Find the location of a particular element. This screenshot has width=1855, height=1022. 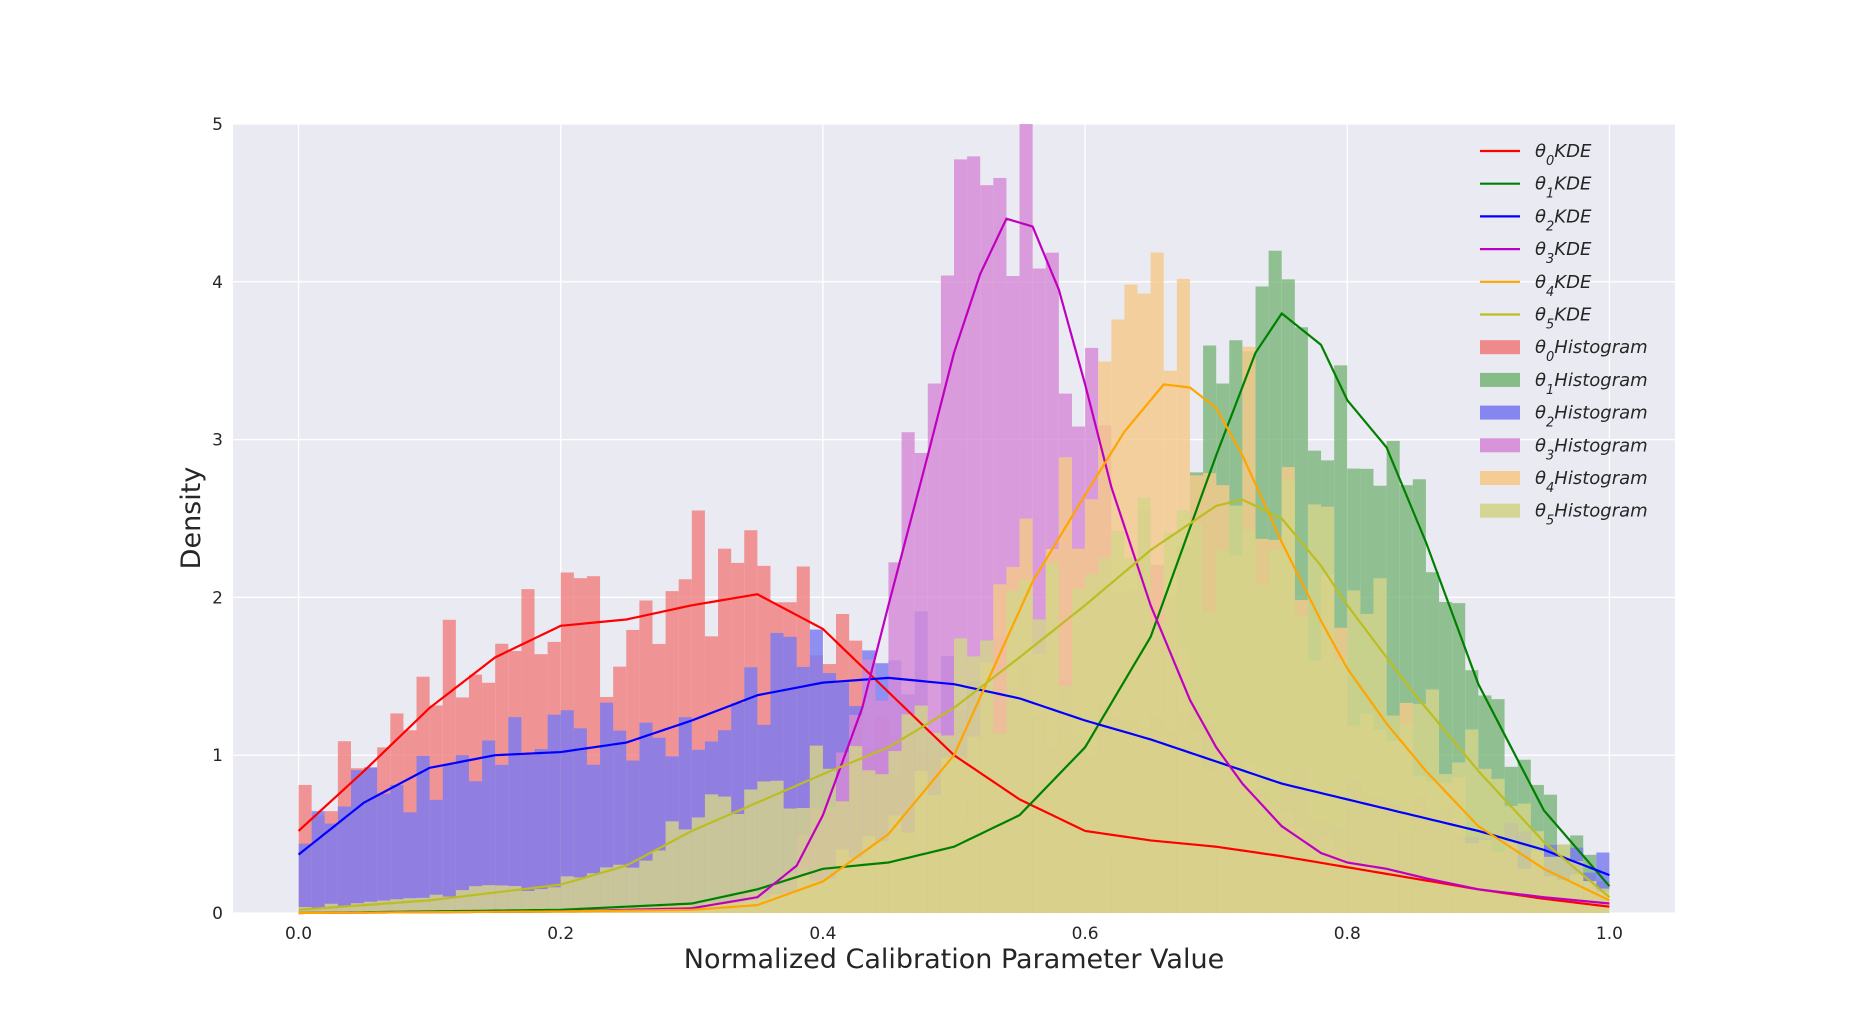

y-tick-label: 4 is located at coordinates (217, 283).